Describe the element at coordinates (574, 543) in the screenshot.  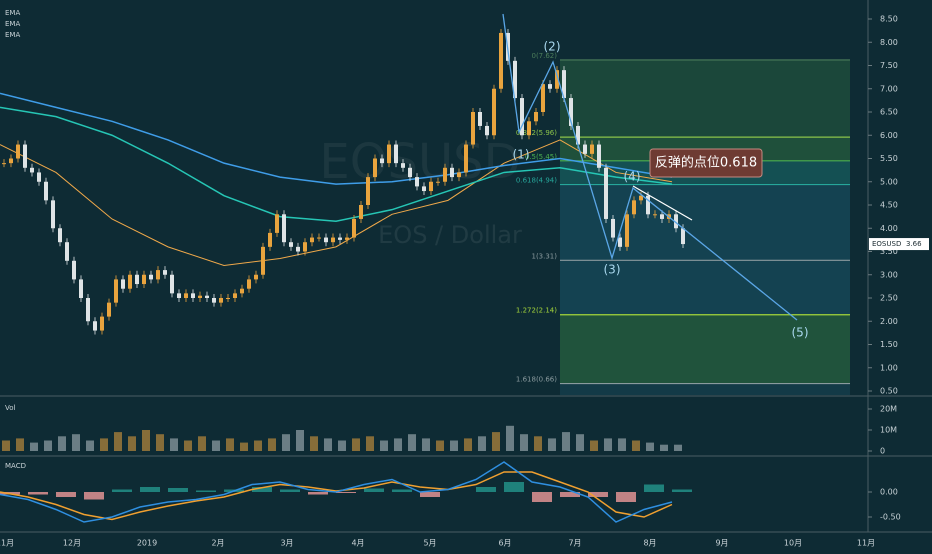
I see `x-tick-label: 7月` at that location.